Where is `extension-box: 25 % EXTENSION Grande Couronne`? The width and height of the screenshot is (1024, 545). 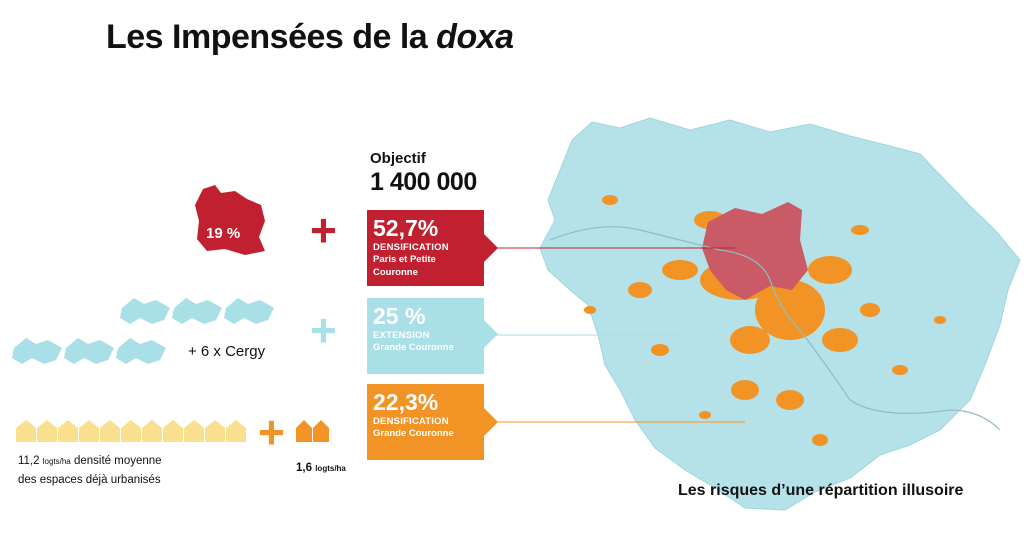 extension-box: 25 % EXTENSION Grande Couronne is located at coordinates (425, 336).